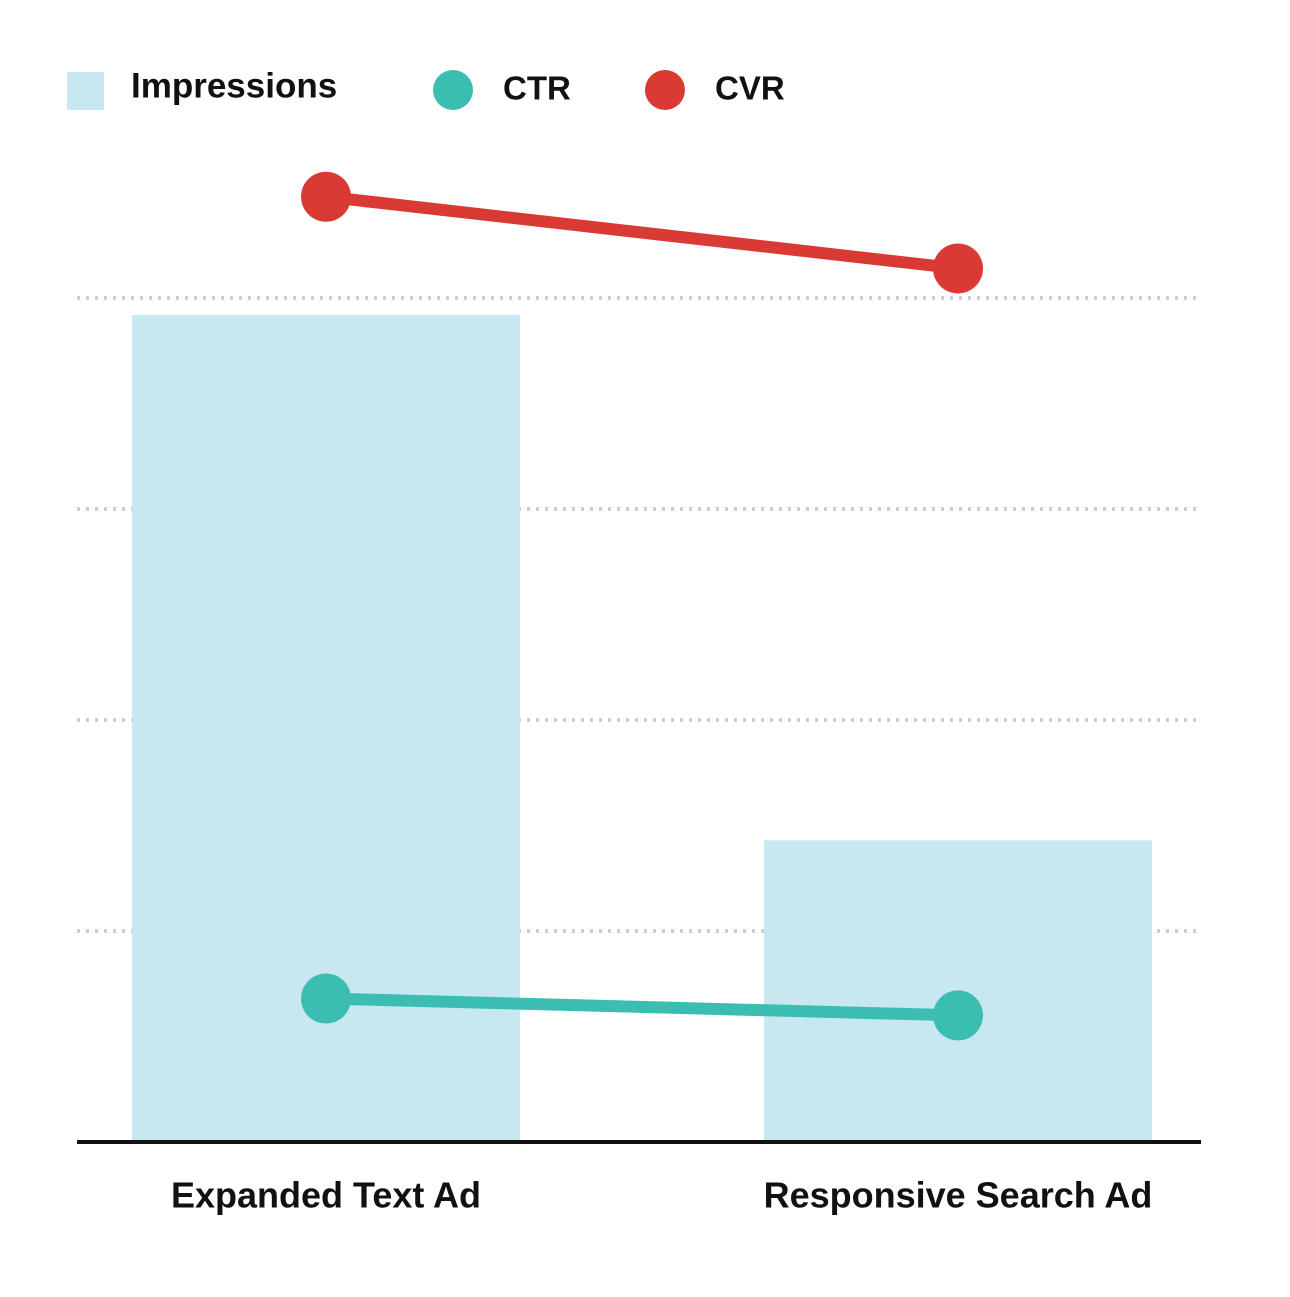 The height and width of the screenshot is (1297, 1290). What do you see at coordinates (326, 1195) in the screenshot?
I see `x-tick-label: Expanded Text Ad` at bounding box center [326, 1195].